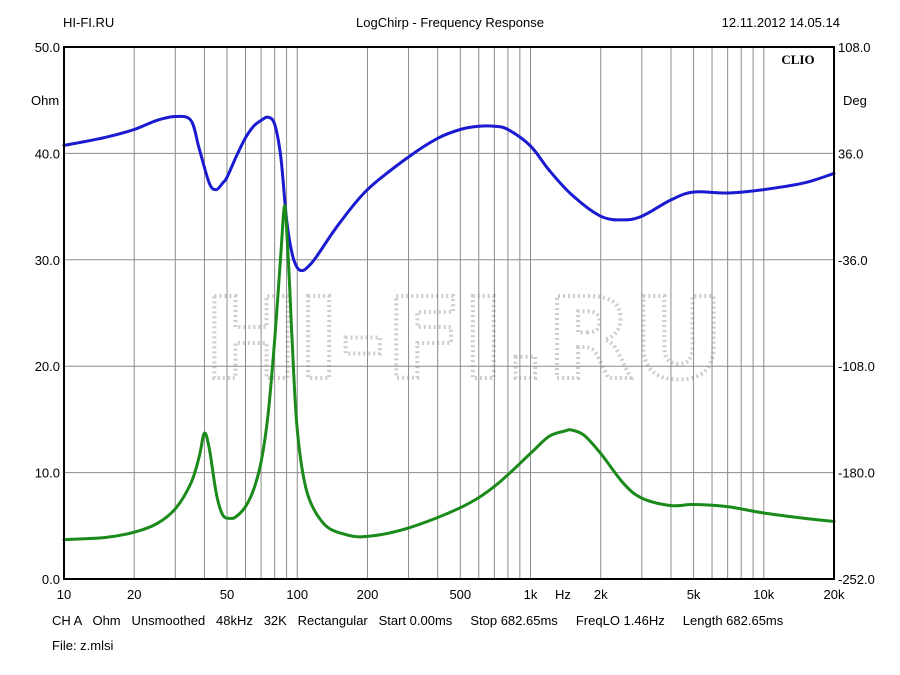 This screenshot has height=675, width=900. I want to click on watermark: HI-FI.RU, so click(464, 340).